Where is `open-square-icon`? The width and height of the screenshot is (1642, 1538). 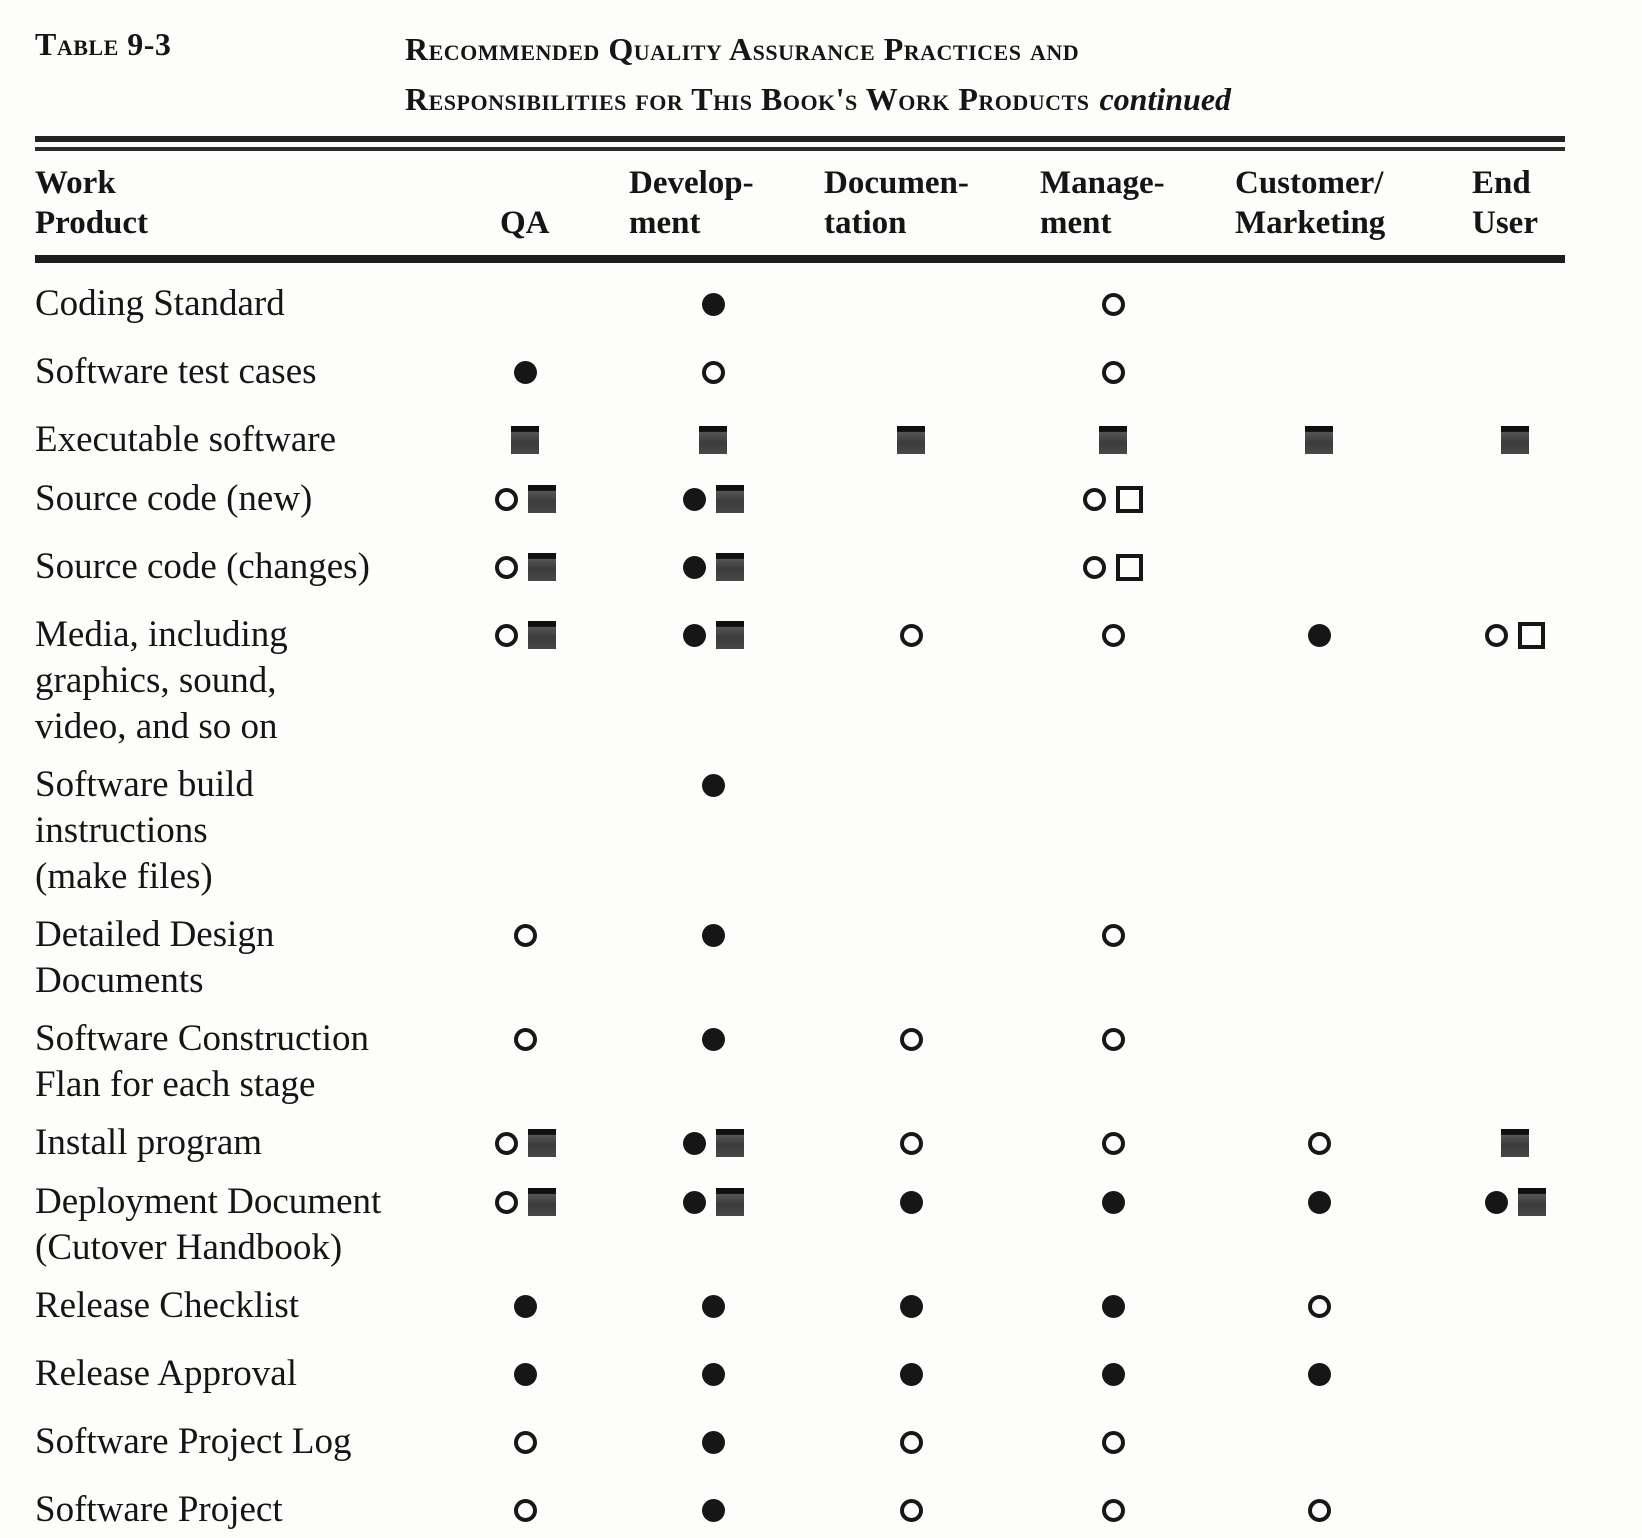
open-square-icon is located at coordinates (1129, 499).